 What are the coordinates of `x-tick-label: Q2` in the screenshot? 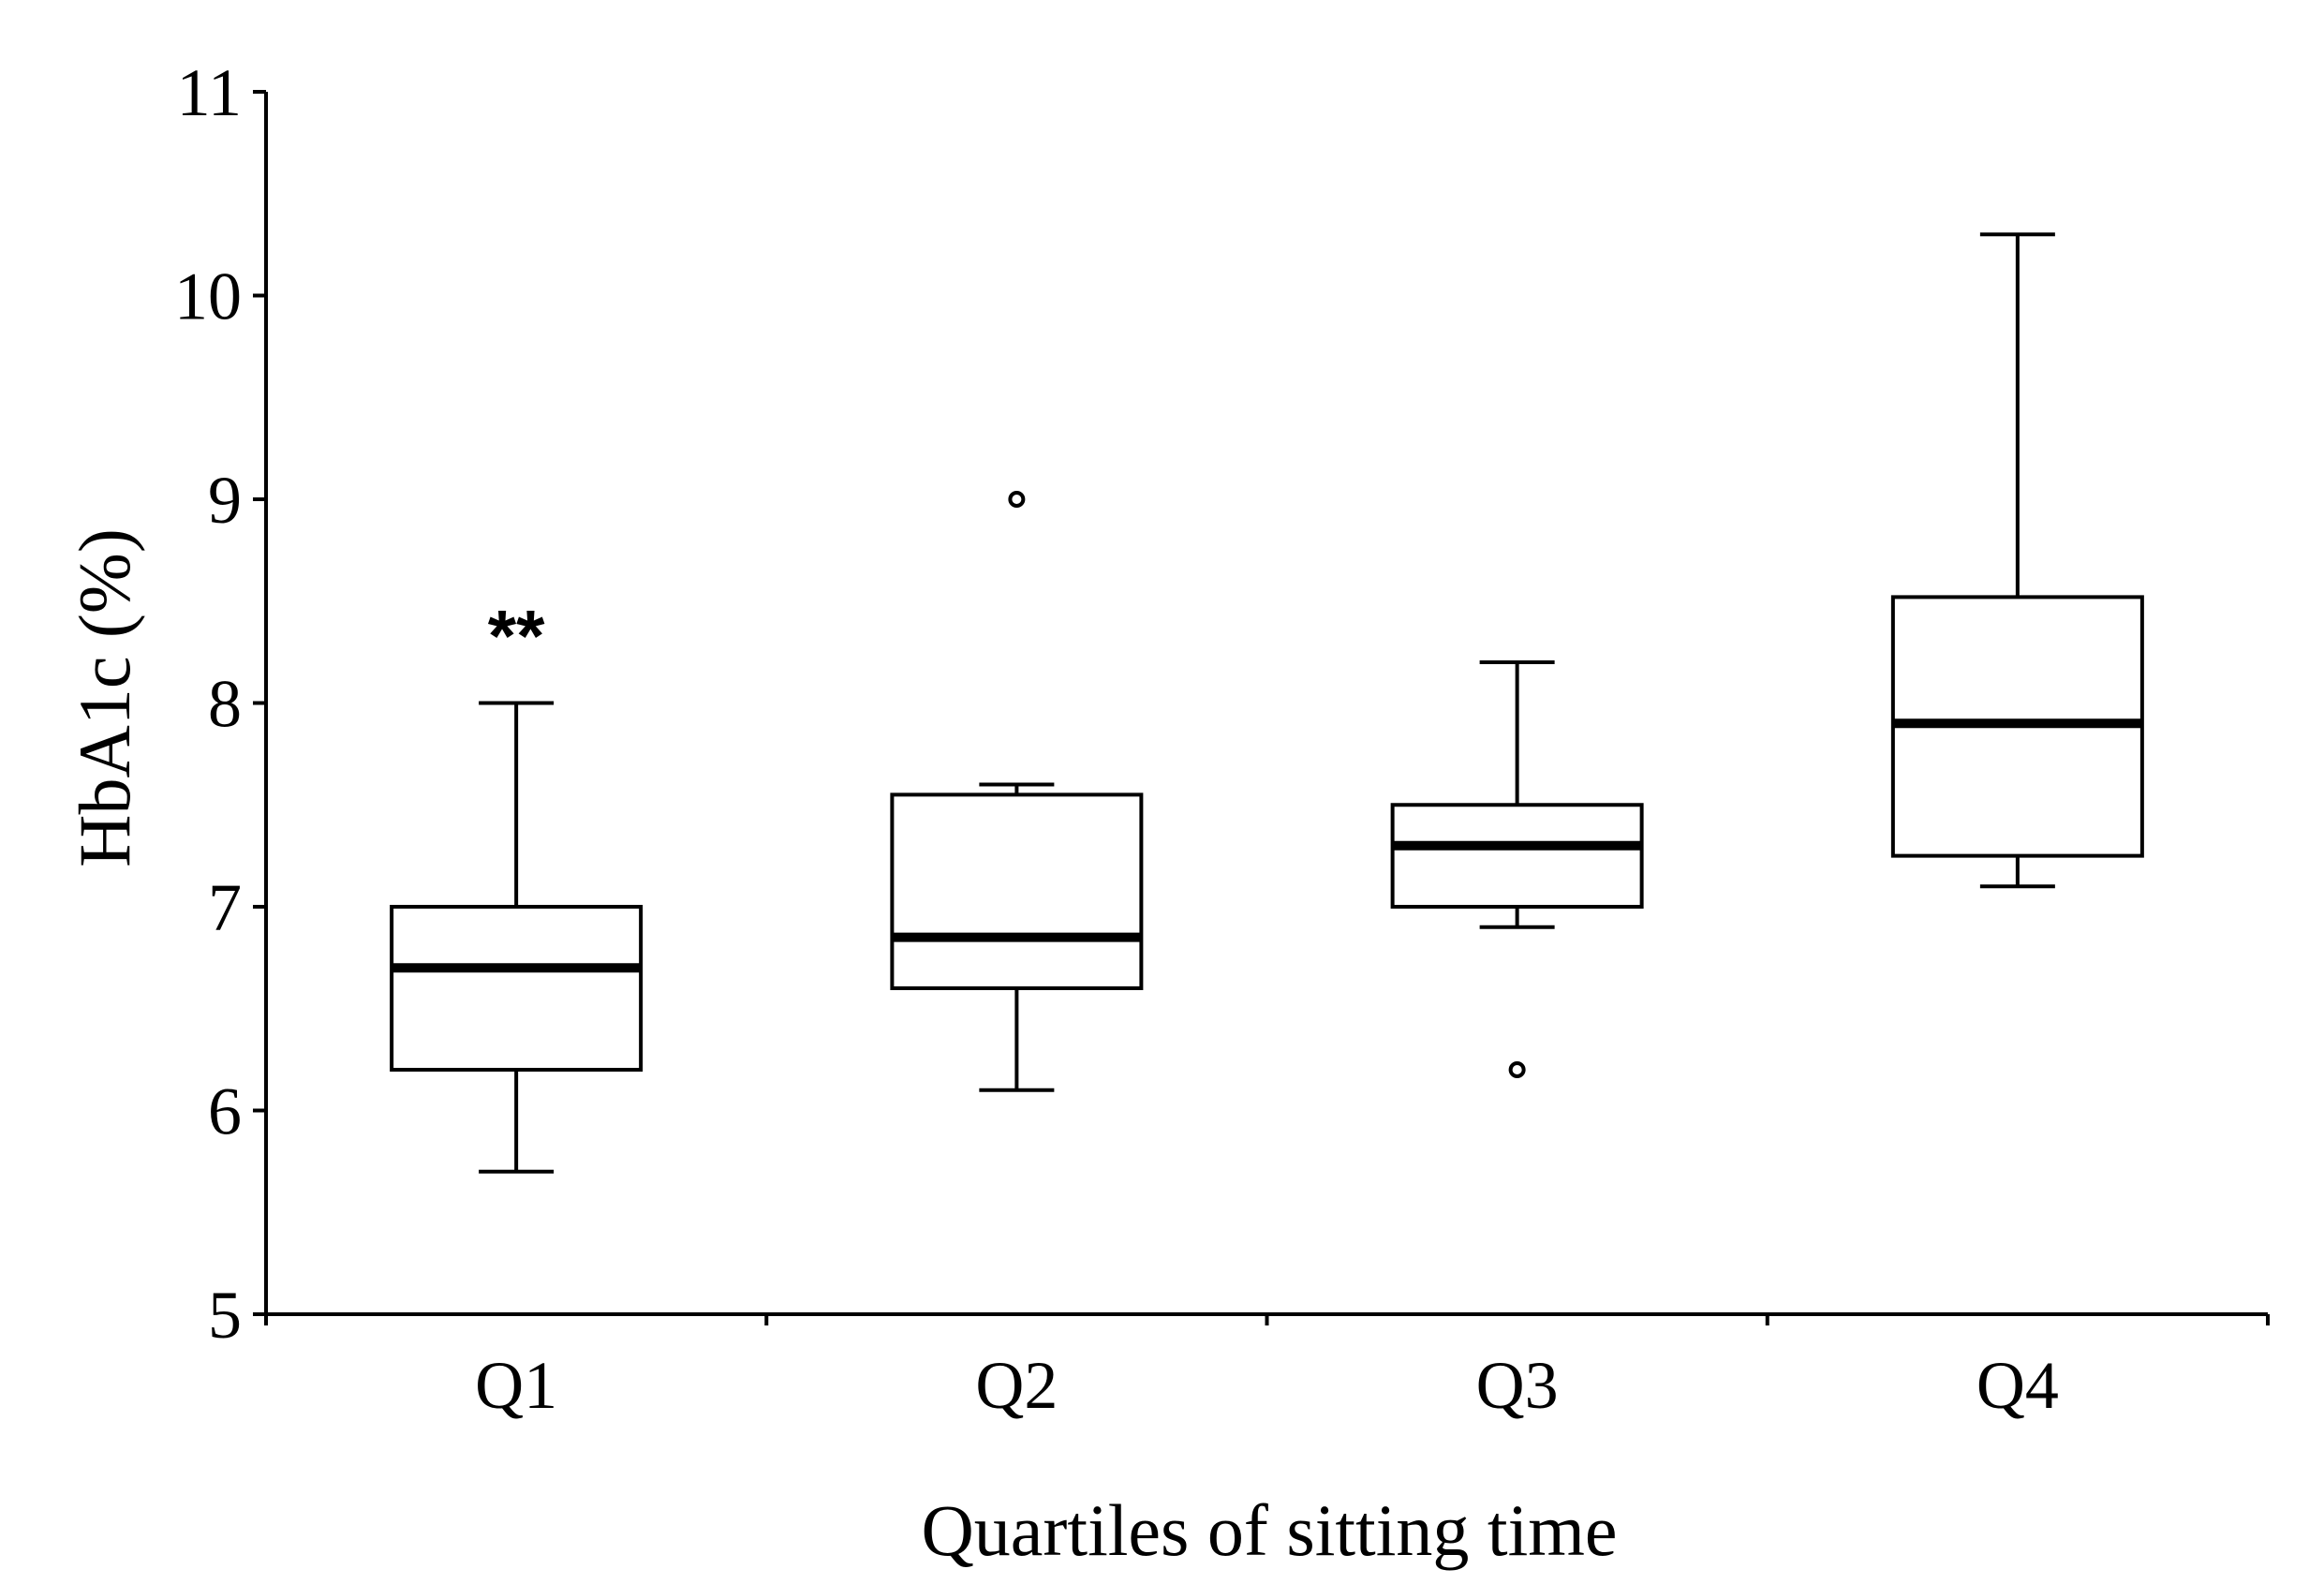 It's located at (1017, 1385).